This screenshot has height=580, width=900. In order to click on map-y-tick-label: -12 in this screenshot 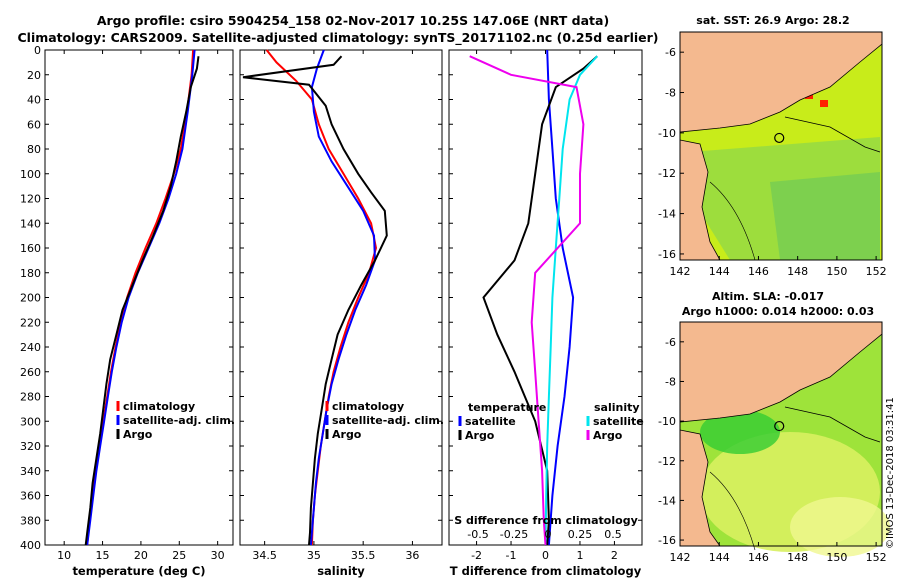, I will do `click(667, 173)`.